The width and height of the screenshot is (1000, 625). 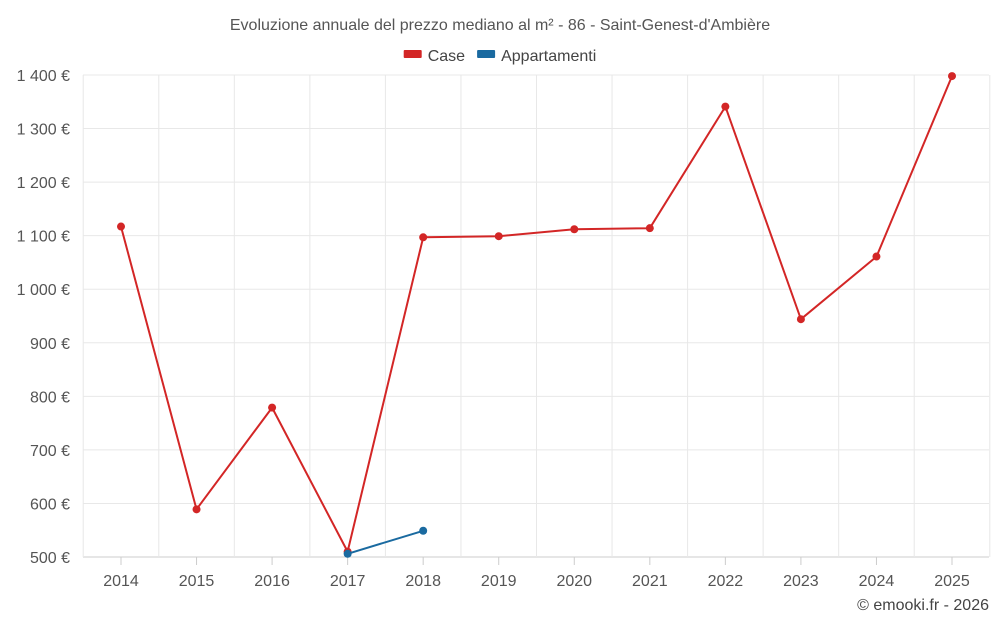 I want to click on x-tick-label: 2018, so click(x=423, y=581).